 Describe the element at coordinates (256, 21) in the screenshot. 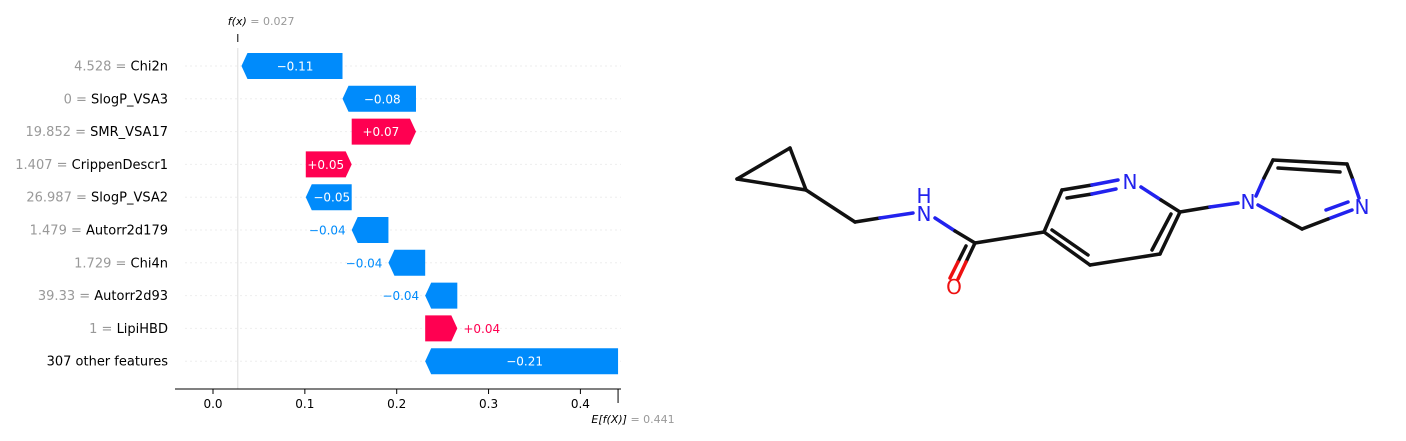

I see `fx-equals: =` at that location.